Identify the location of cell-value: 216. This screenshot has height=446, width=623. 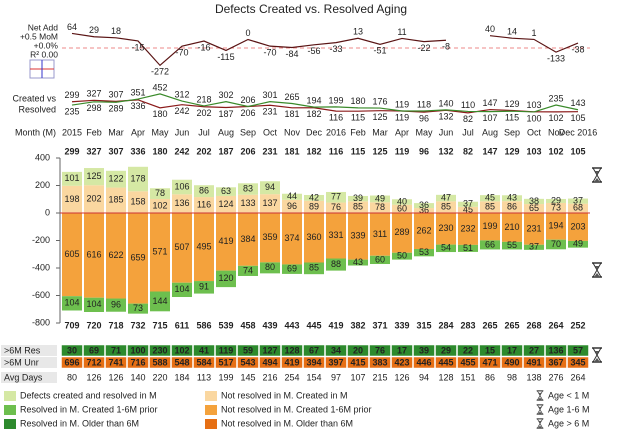
(269, 377).